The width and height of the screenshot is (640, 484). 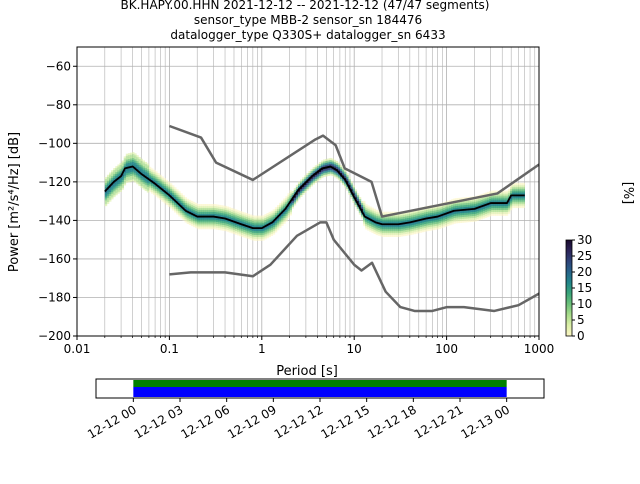 I want to click on y-tick-label: −160, so click(x=54, y=259).